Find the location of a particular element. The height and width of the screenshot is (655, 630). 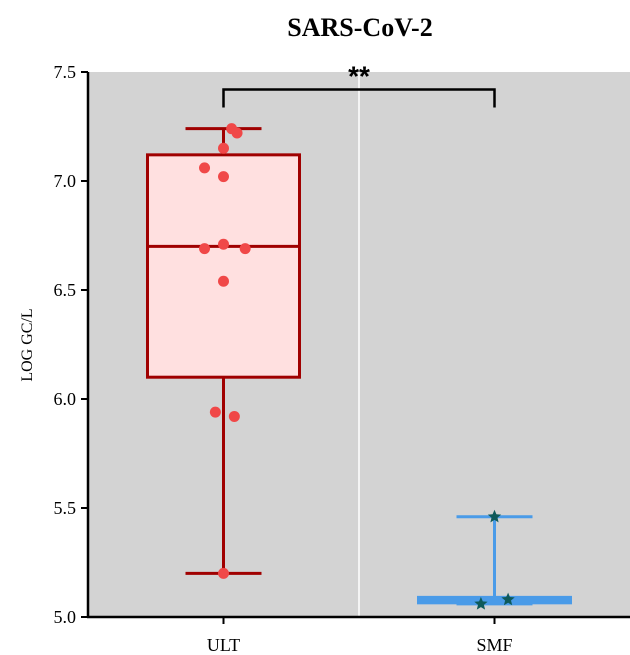

significance-label: ** is located at coordinates (359, 75).